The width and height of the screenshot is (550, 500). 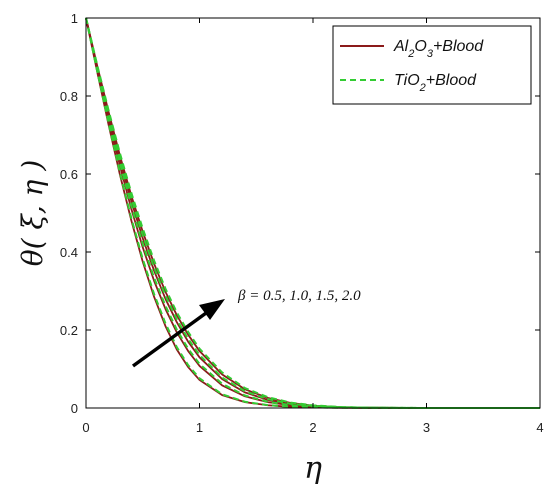 I want to click on legend-label-2: TiO2+Blood, so click(x=435, y=83).